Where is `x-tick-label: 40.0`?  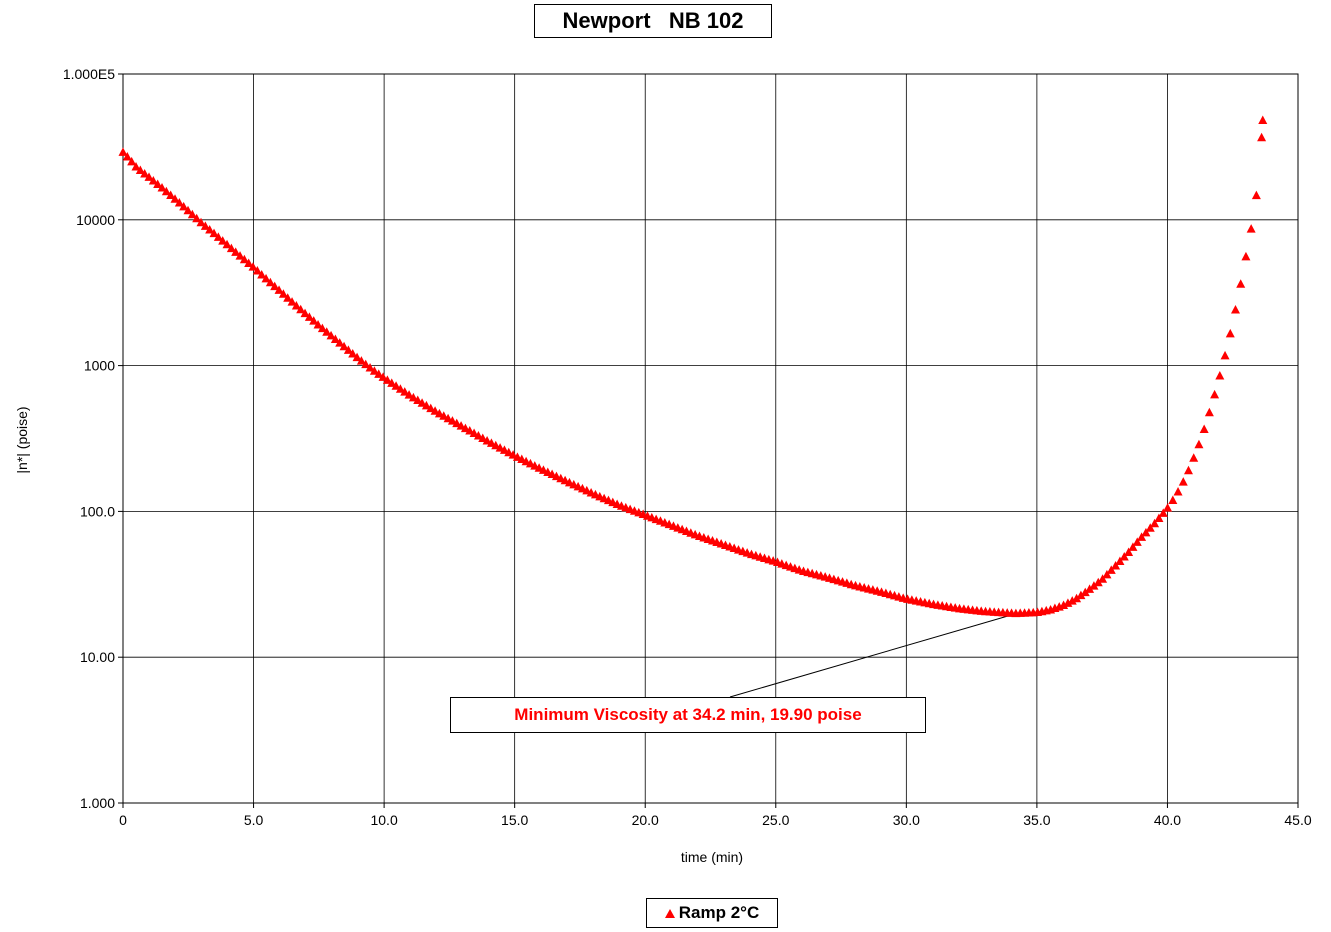 x-tick-label: 40.0 is located at coordinates (1167, 820).